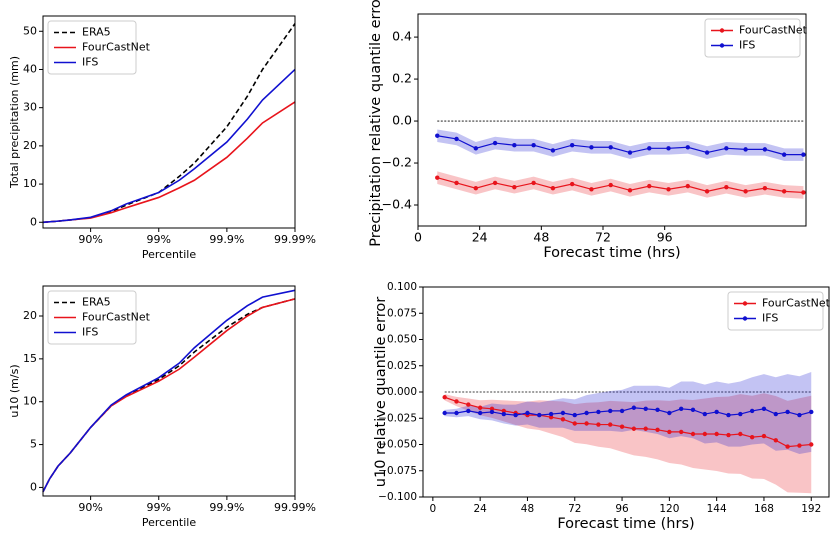 The image size is (831, 533). What do you see at coordinates (402, 120) in the screenshot?
I see `y-tick-label: 0.0` at bounding box center [402, 120].